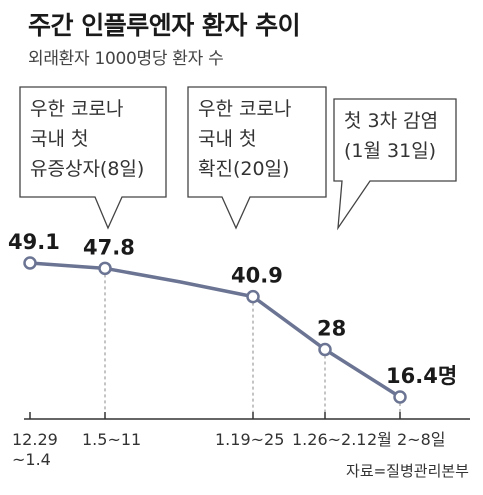 The image size is (483, 495). Describe the element at coordinates (126, 59) in the screenshot. I see `chart-subtitle: 외래환자 1000명당 환자 수` at that location.